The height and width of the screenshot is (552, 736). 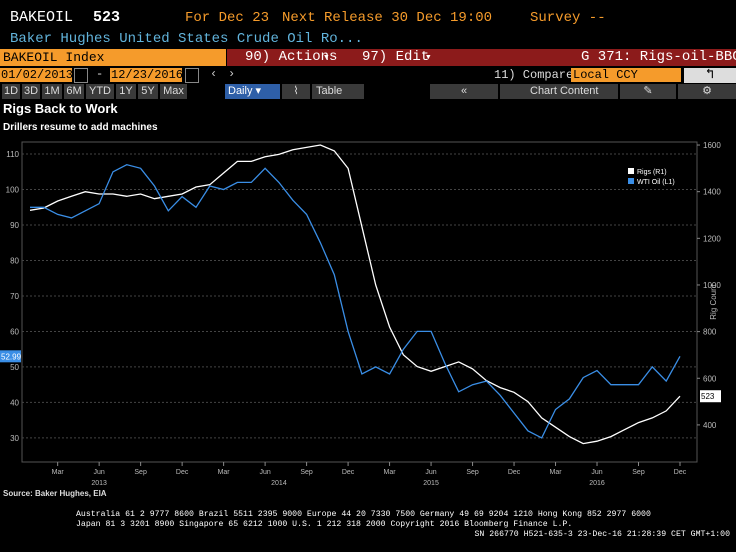 I want to click on y-tick-label: 40, so click(x=14, y=402).